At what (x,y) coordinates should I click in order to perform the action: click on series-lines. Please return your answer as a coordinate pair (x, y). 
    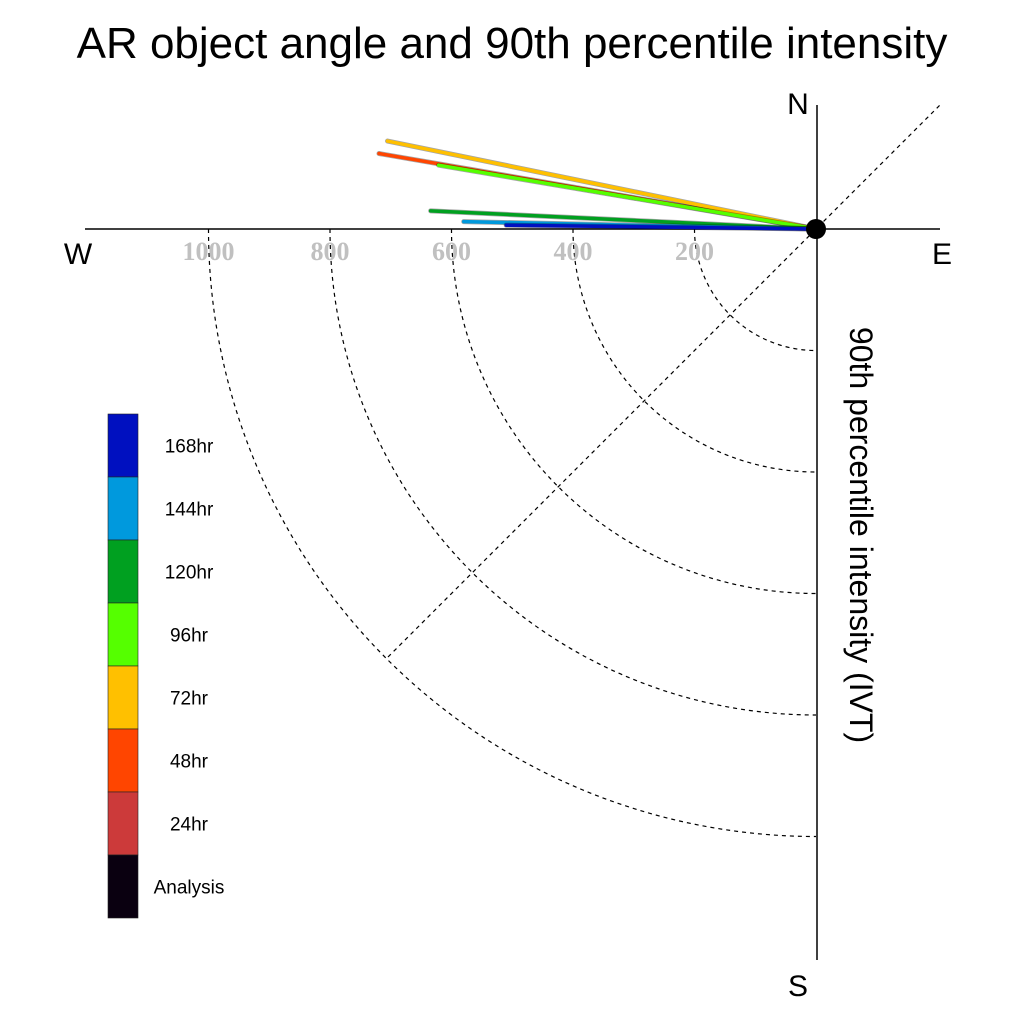
    Looking at the image, I should click on (597, 185).